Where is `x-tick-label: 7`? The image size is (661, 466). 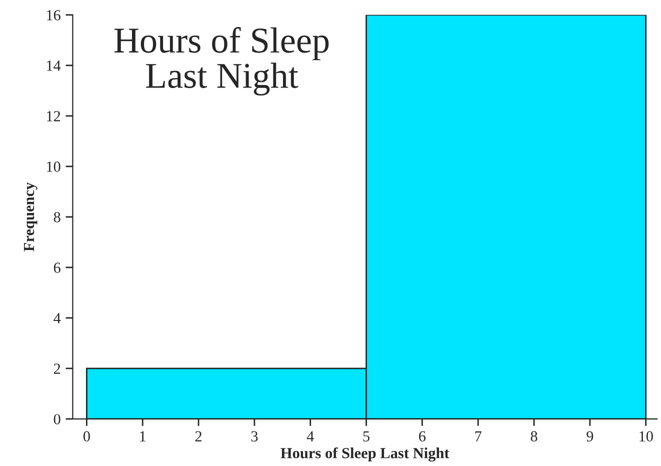
x-tick-label: 7 is located at coordinates (478, 436).